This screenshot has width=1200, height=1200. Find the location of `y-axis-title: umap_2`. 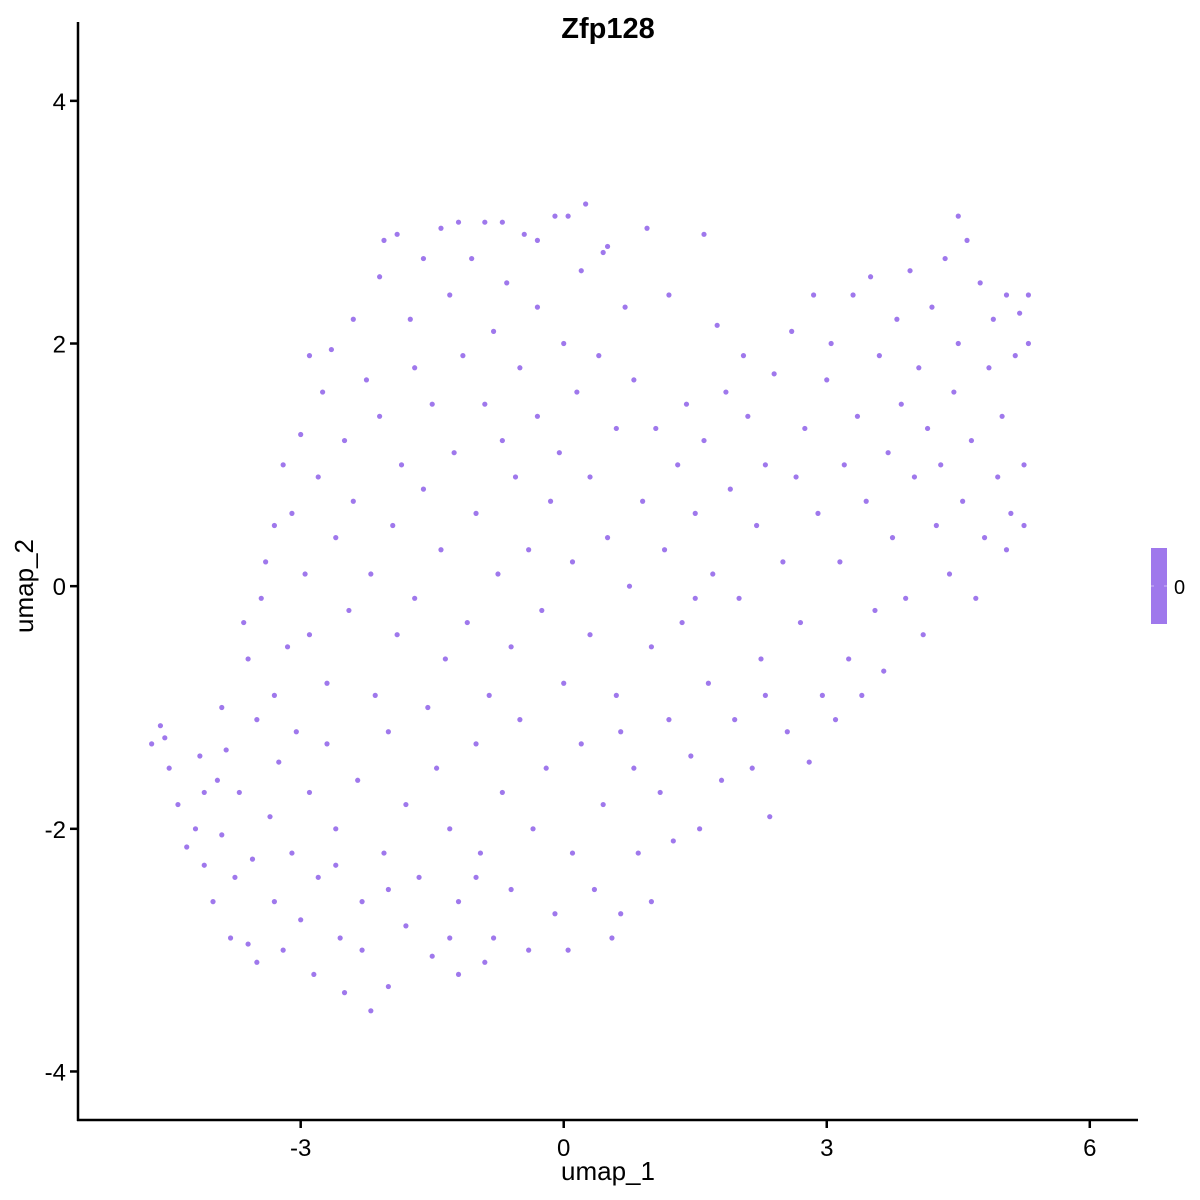

y-axis-title: umap_2 is located at coordinates (24, 586).